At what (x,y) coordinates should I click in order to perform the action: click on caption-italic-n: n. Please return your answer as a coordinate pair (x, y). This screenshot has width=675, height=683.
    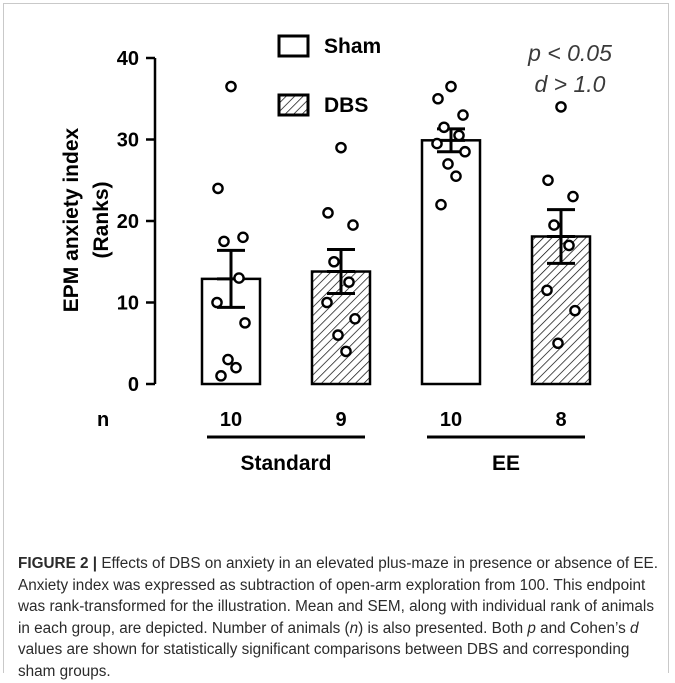
    Looking at the image, I should click on (354, 628).